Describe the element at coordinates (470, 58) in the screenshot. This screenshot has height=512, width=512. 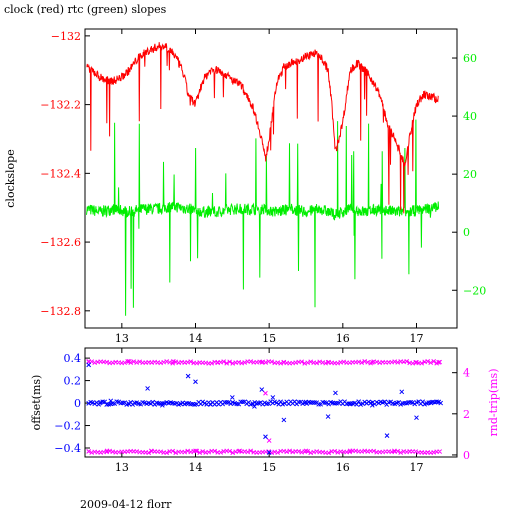
I see `top-y2-tick-label-0: 60` at that location.